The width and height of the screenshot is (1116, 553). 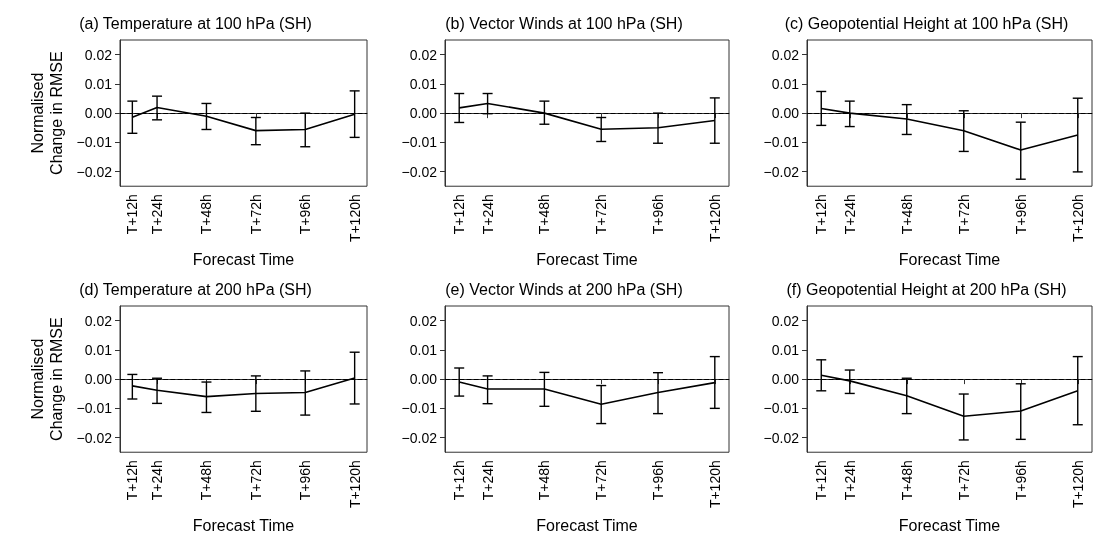 I want to click on chart-title: (f) Geopotential Height at 200 hPa (SH), so click(x=926, y=289).